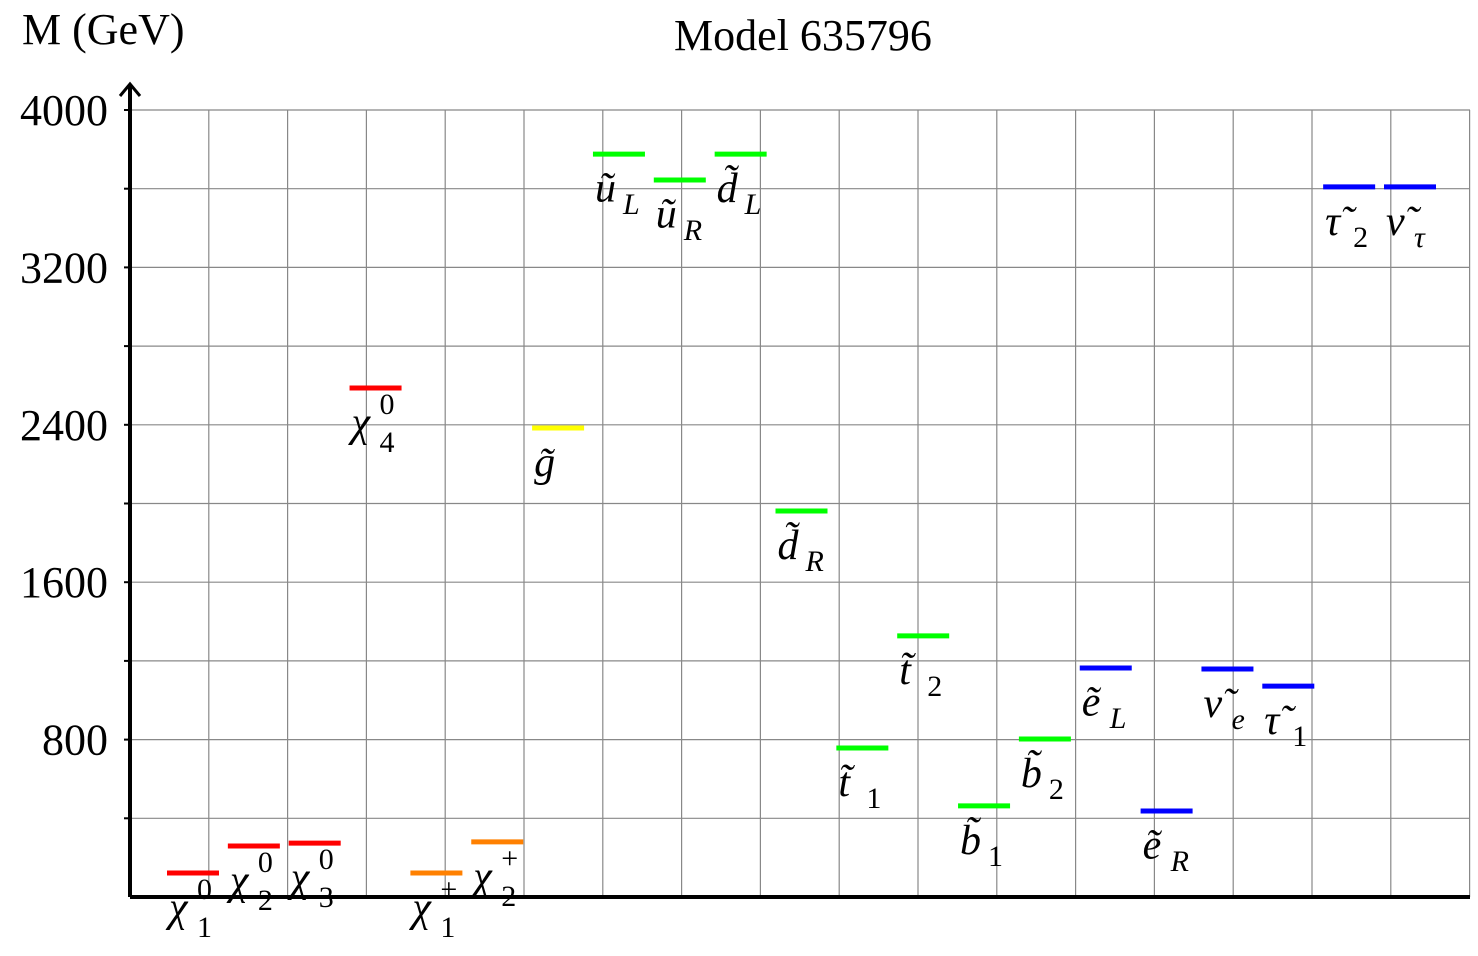 This screenshot has height=956, width=1478. I want to click on level-label: b̃ 2, so click(1042, 778).